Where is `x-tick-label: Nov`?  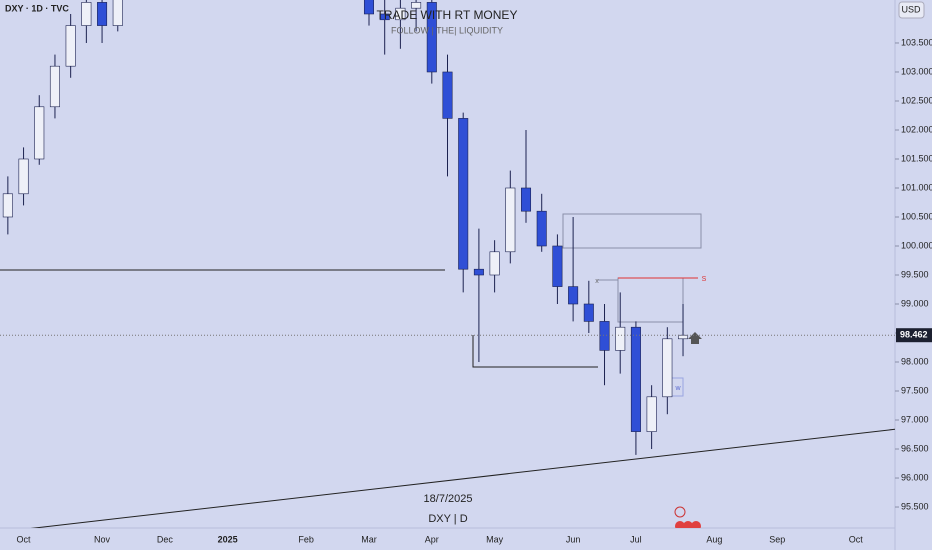 x-tick-label: Nov is located at coordinates (102, 539).